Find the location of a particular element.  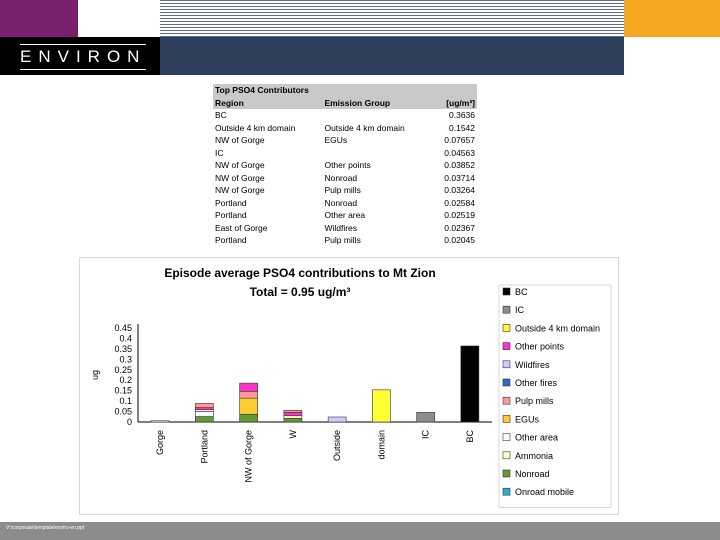

table-row: Portland Other area 0.02519 is located at coordinates (345, 215).